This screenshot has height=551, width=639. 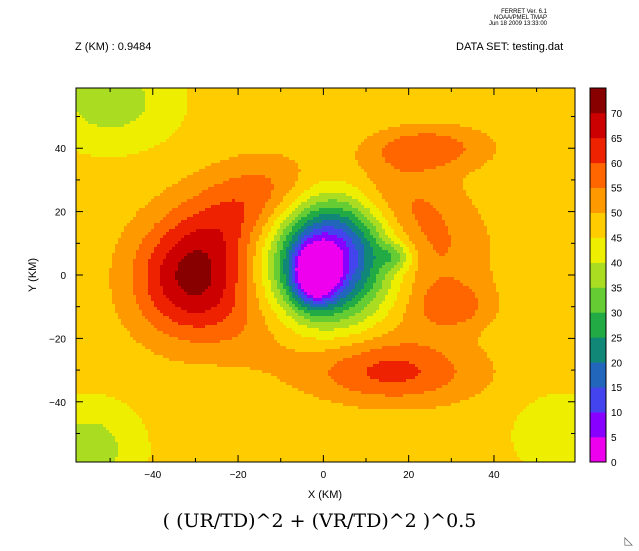 I want to click on y-axis-label: Y (KM), so click(x=33, y=275).